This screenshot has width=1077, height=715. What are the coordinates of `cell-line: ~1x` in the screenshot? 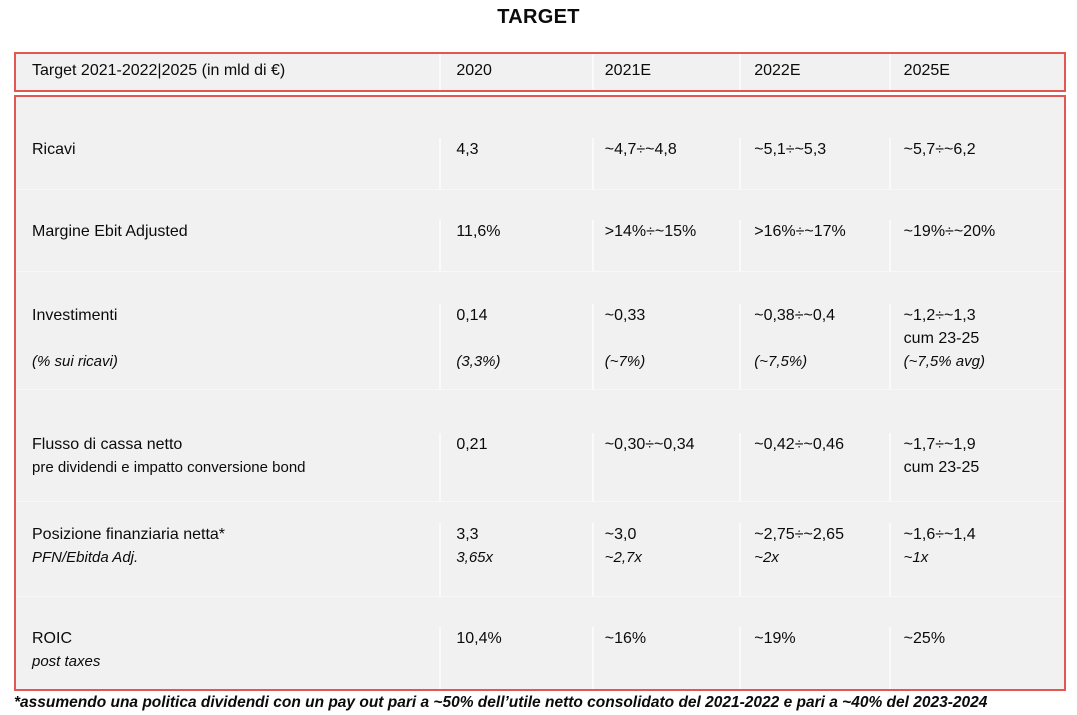 It's located at (916, 557).